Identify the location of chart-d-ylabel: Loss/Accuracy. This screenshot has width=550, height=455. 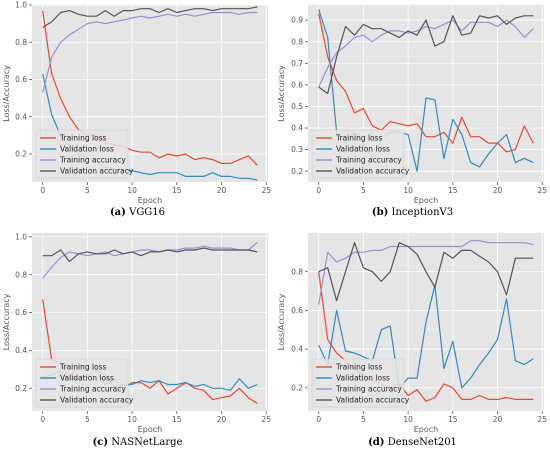
(281, 321).